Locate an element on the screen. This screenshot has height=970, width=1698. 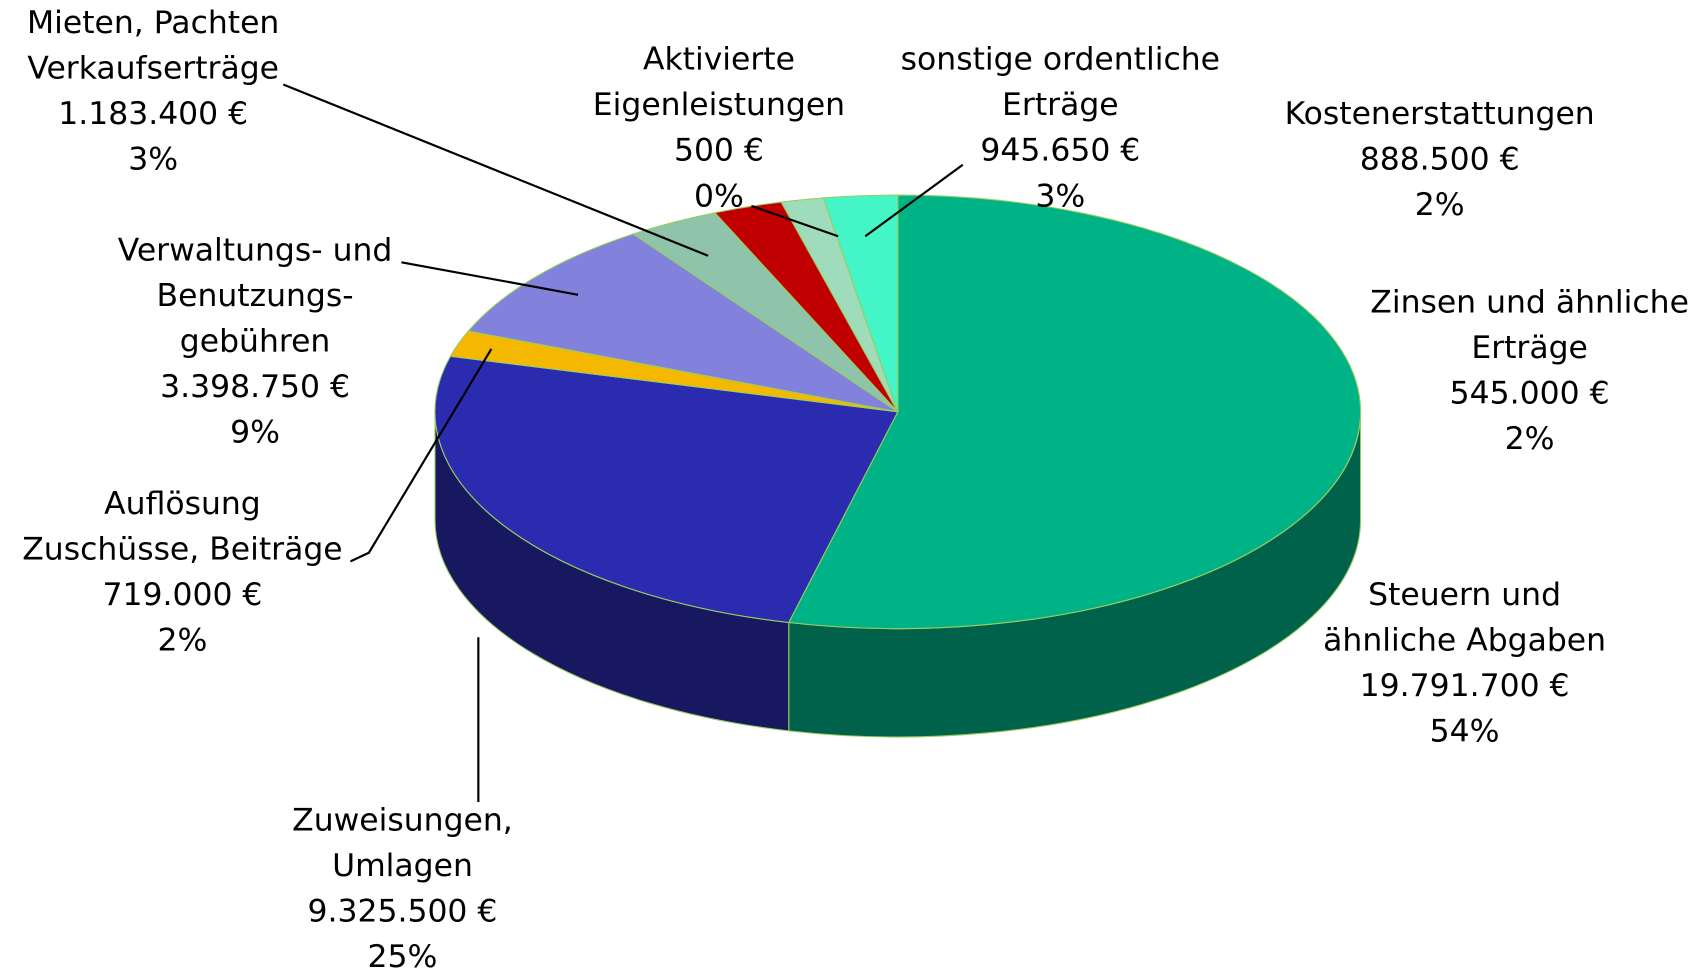
category-label: Aktivierte Eigenleistungen is located at coordinates (719, 83).